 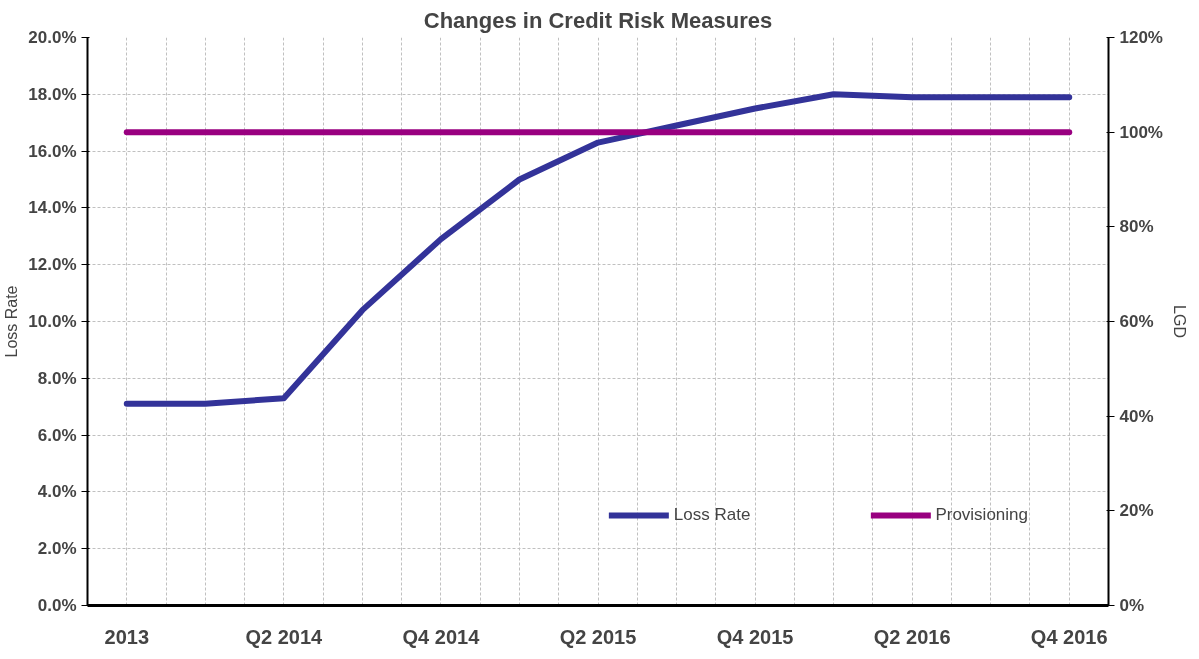 I want to click on x-tick-label: 2013, so click(x=127, y=636).